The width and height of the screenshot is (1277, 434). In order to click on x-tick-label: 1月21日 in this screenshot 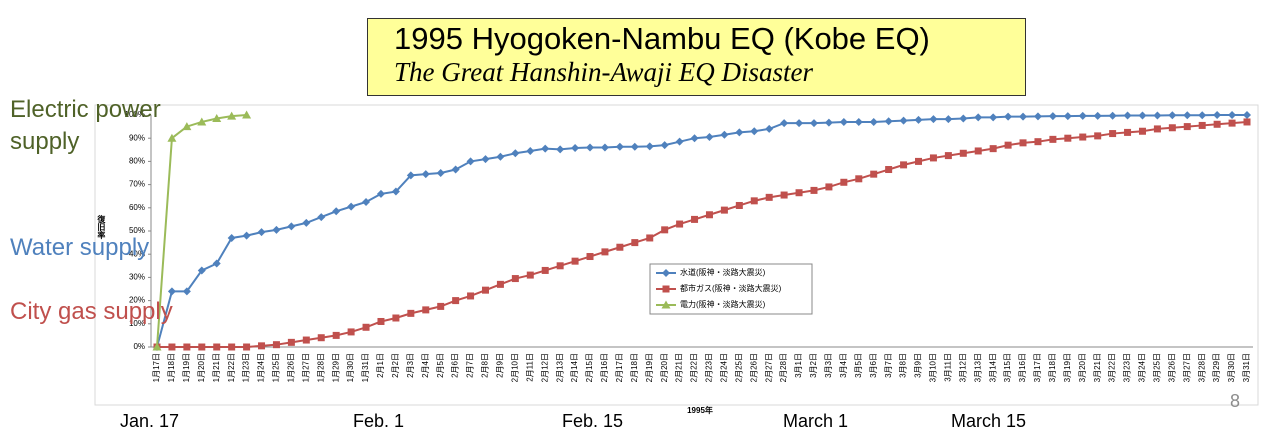, I will do `click(216, 367)`.